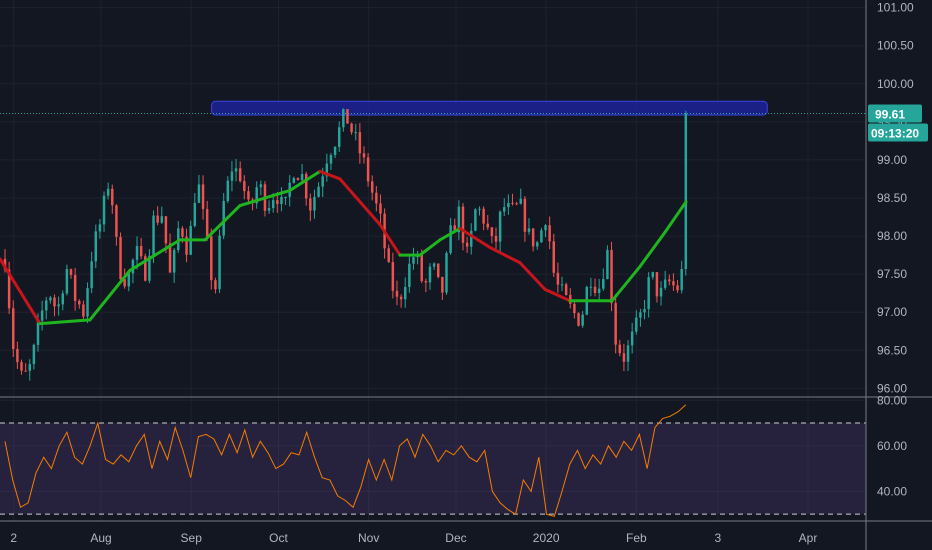  I want to click on x-tick-label: Apr, so click(808, 538).